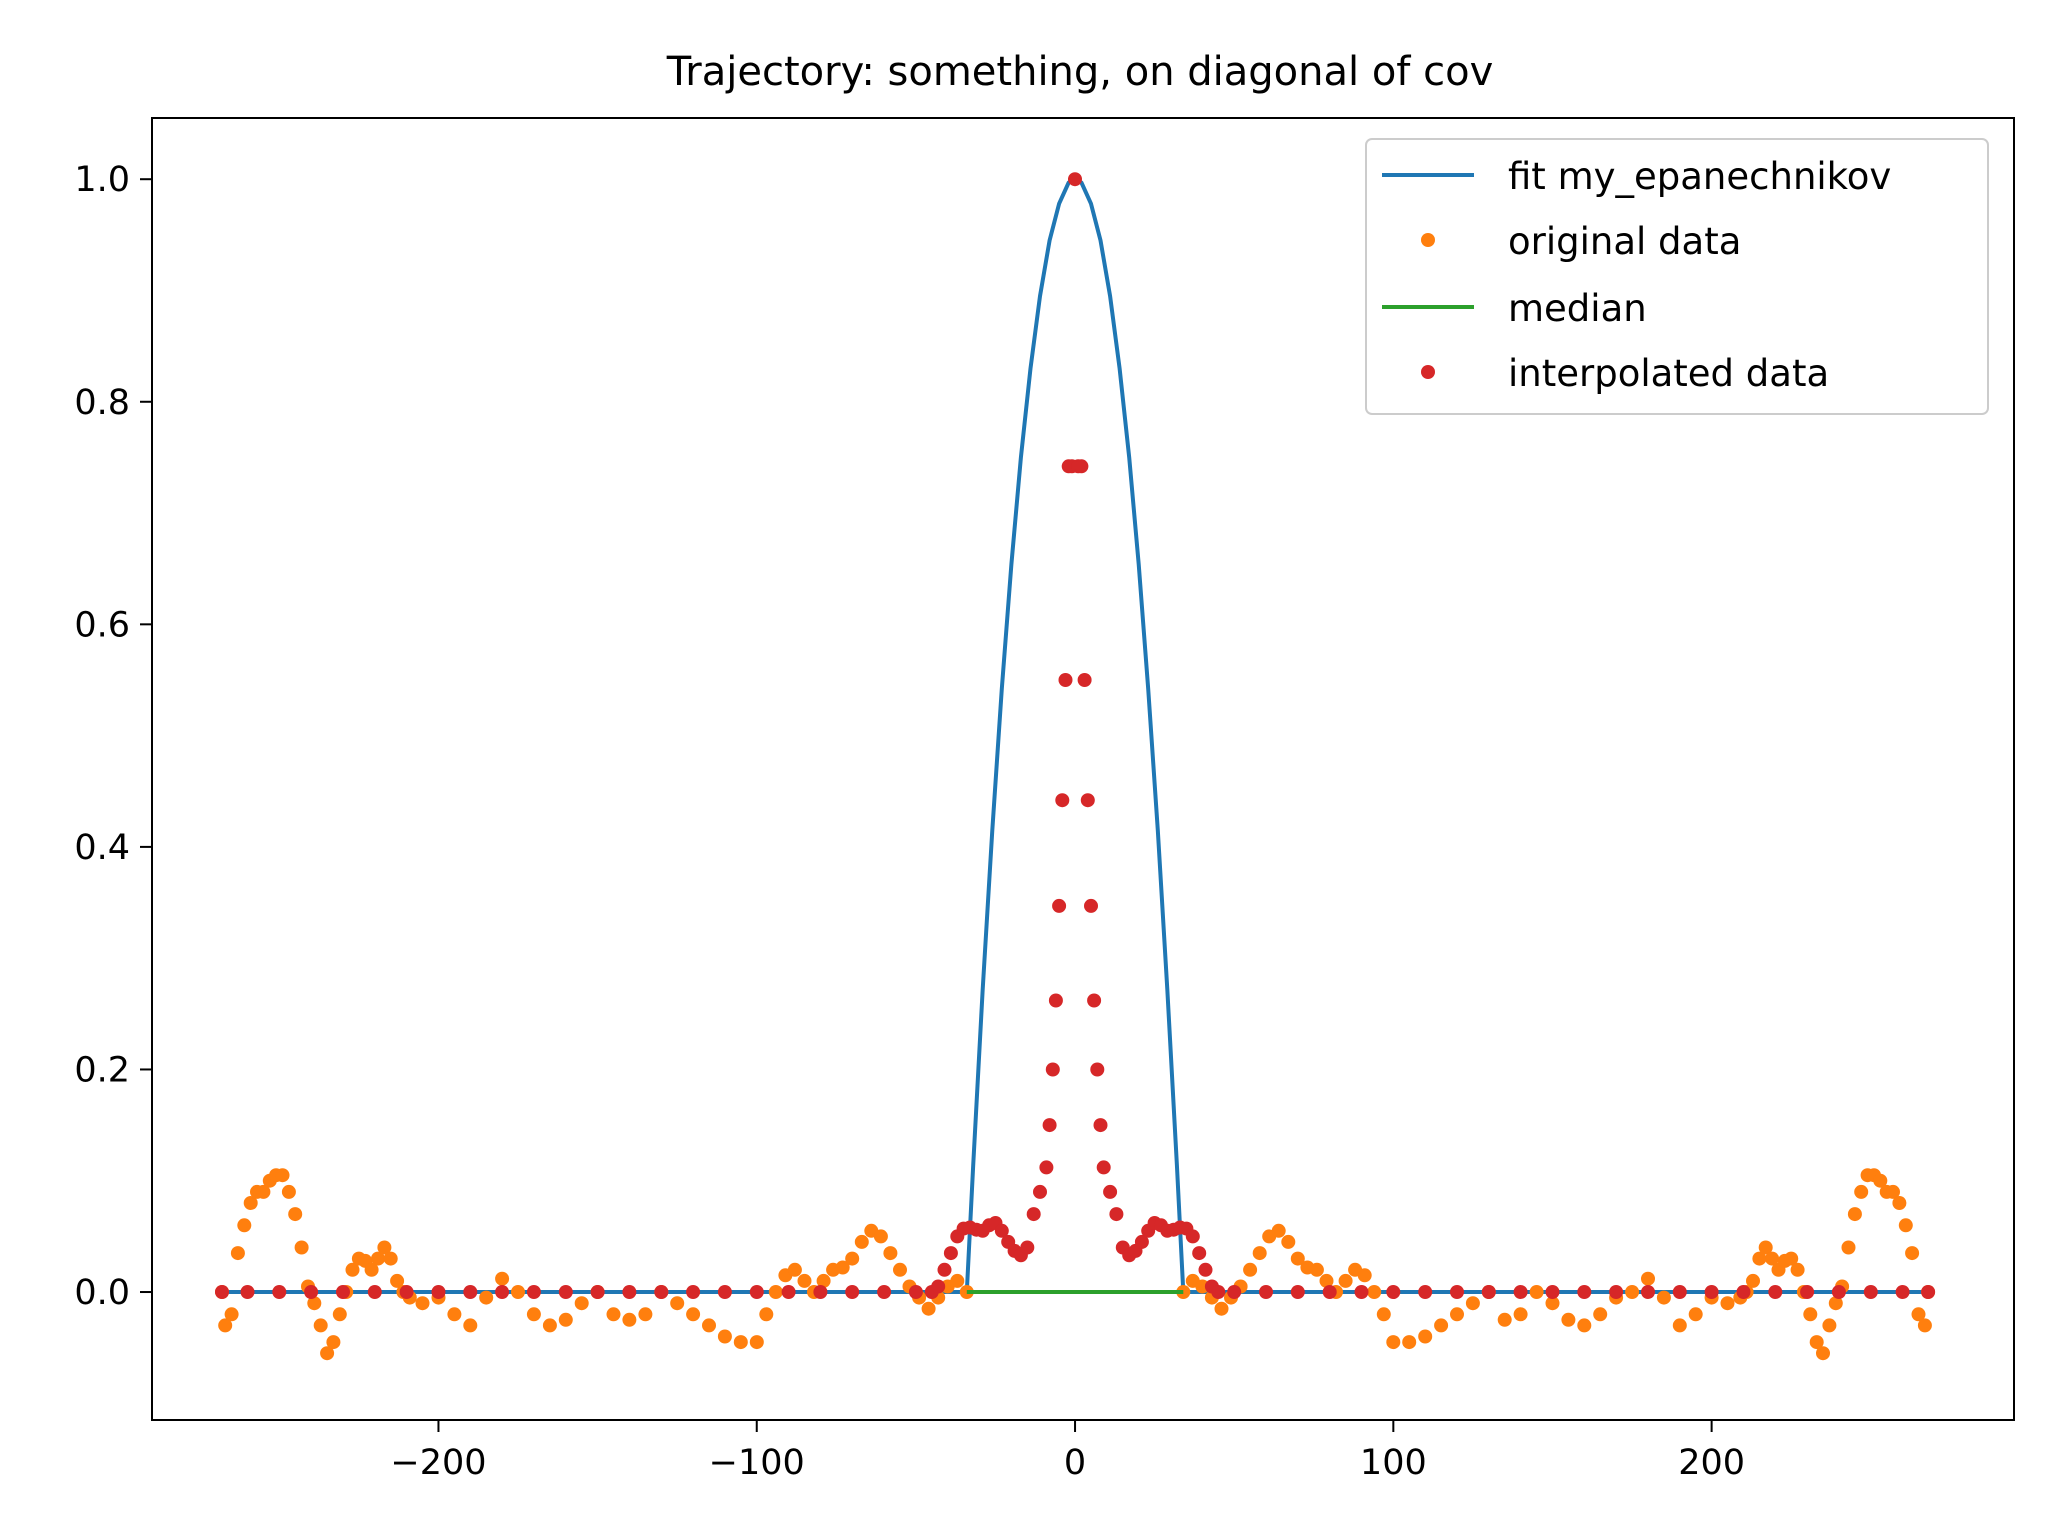 This screenshot has width=2048, height=1536. Describe the element at coordinates (102, 1070) in the screenshot. I see `y-tick-label: 0.2` at that location.